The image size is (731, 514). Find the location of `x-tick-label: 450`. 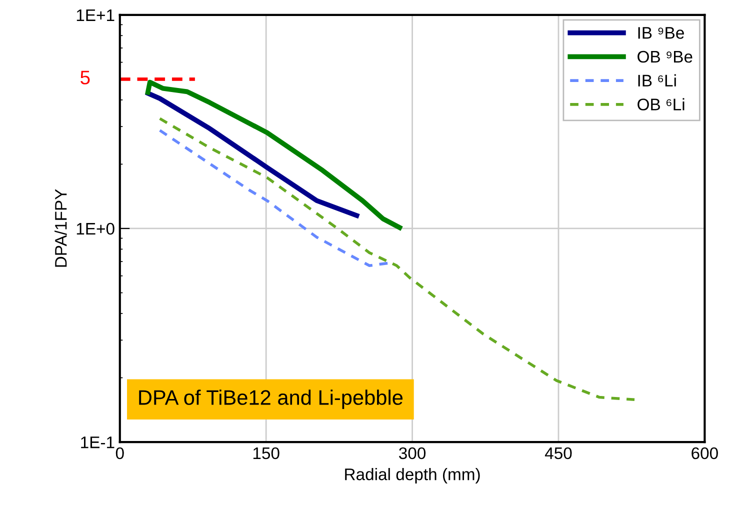

x-tick-label: 450 is located at coordinates (558, 453).